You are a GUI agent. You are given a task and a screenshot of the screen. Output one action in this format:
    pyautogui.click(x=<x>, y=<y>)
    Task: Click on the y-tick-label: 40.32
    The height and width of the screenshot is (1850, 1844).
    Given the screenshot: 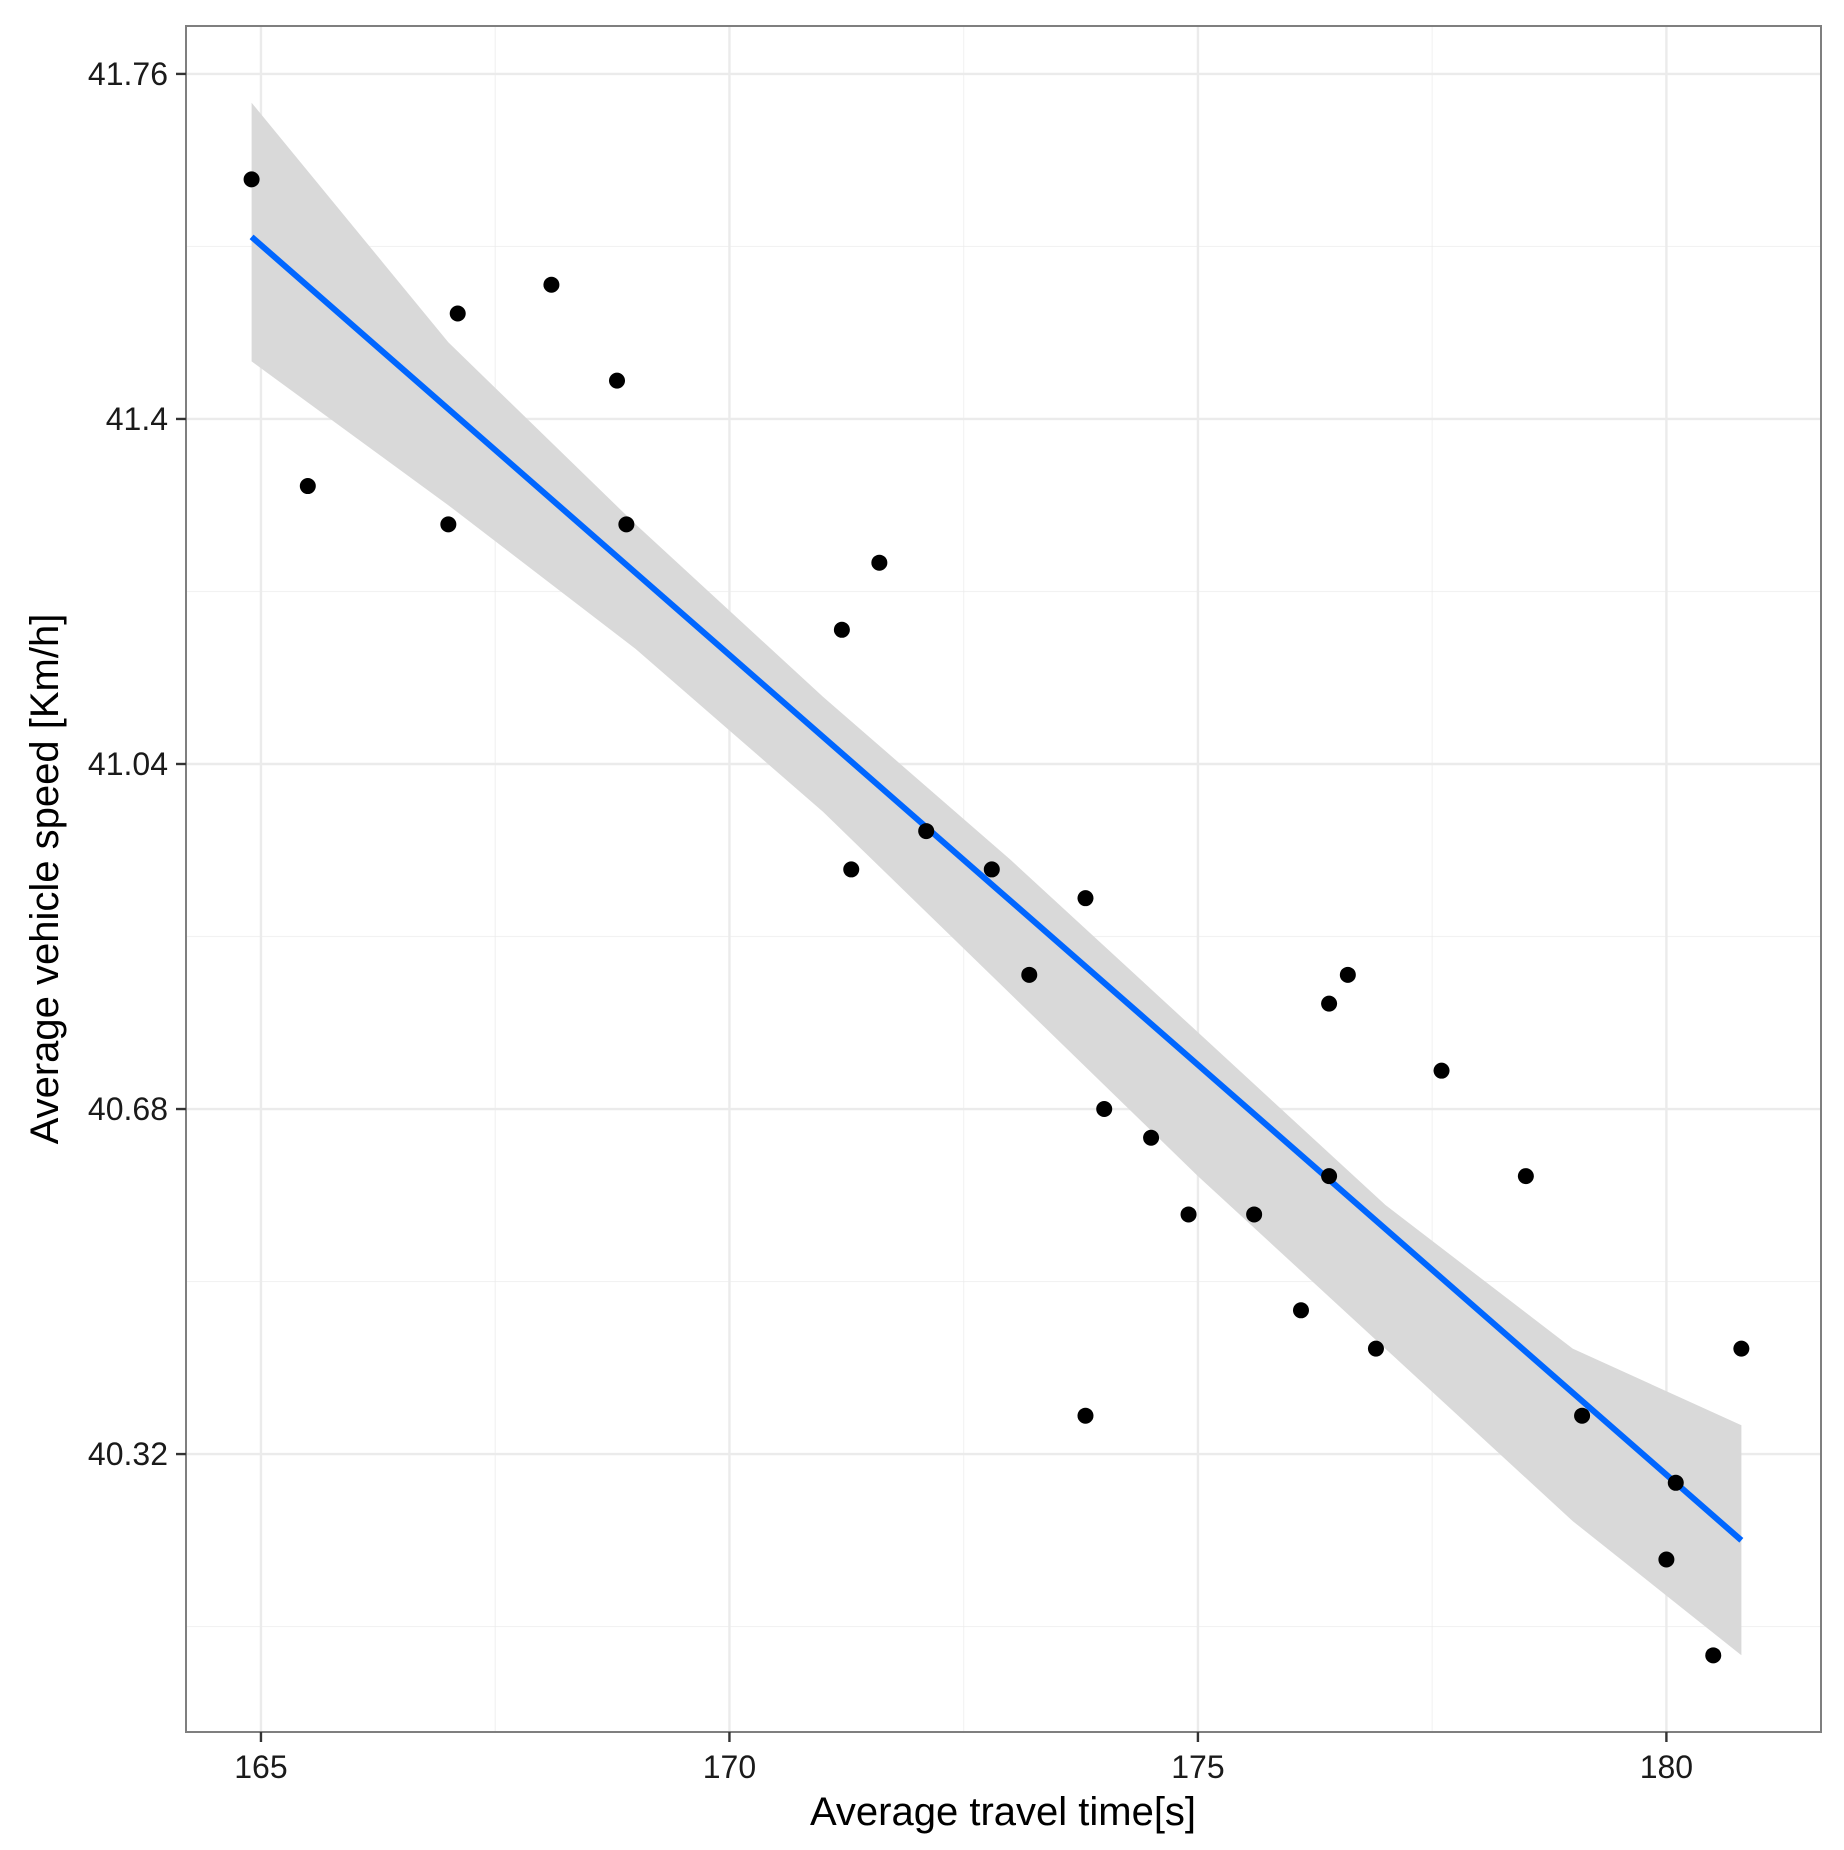 What is the action you would take?
    pyautogui.click(x=128, y=1454)
    